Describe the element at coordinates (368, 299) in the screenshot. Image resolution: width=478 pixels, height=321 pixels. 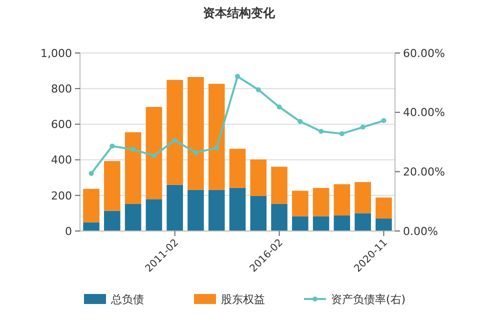
I see `legend-label: 资产负债率(右)` at that location.